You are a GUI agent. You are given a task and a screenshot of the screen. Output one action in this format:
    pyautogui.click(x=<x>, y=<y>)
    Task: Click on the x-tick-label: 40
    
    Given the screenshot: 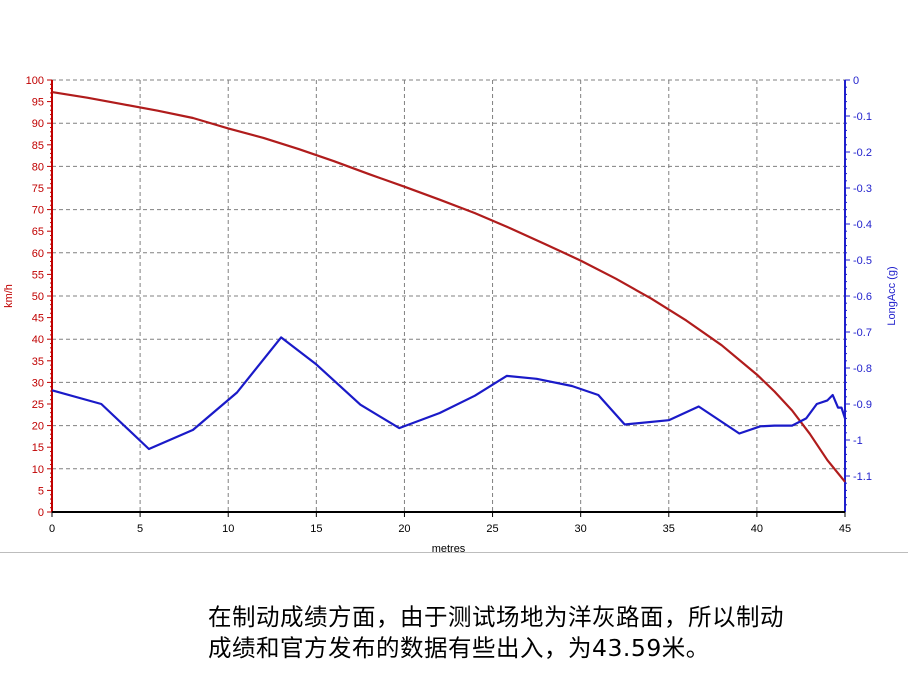 What is the action you would take?
    pyautogui.click(x=757, y=529)
    